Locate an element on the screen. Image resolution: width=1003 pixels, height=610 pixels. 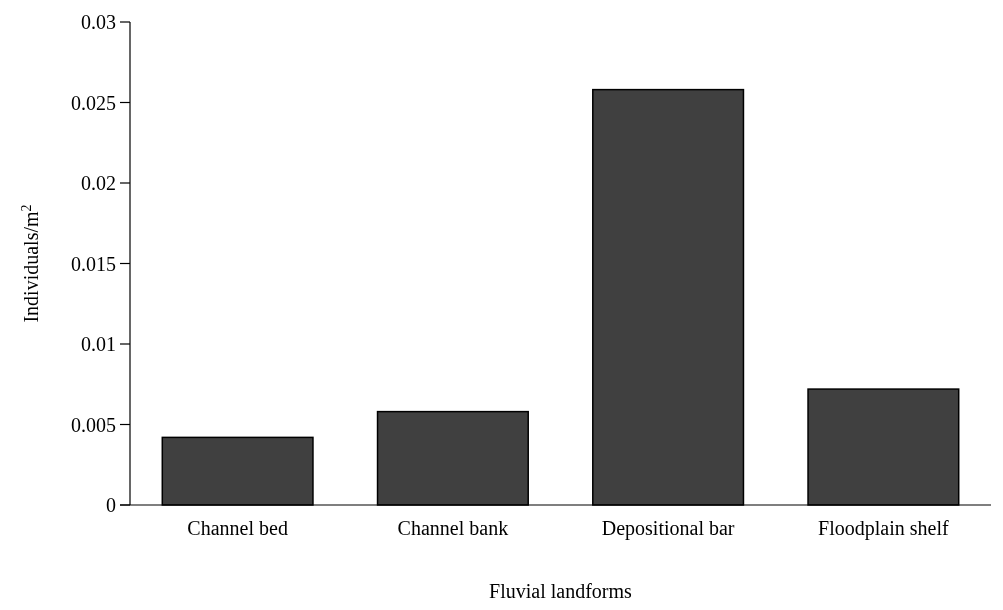
x-tick-label: Channel bank is located at coordinates (453, 528).